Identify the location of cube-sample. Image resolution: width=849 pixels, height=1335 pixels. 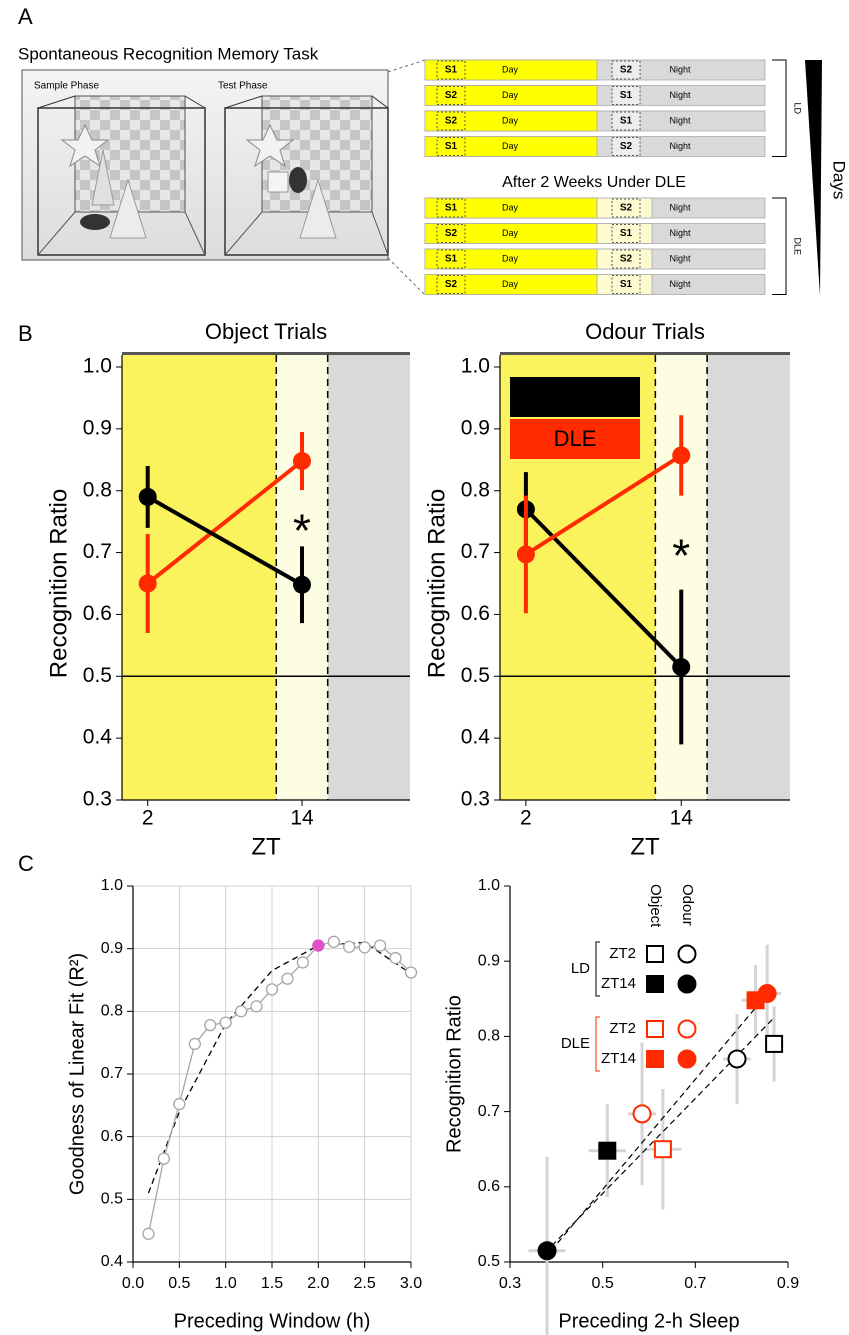
(121, 175).